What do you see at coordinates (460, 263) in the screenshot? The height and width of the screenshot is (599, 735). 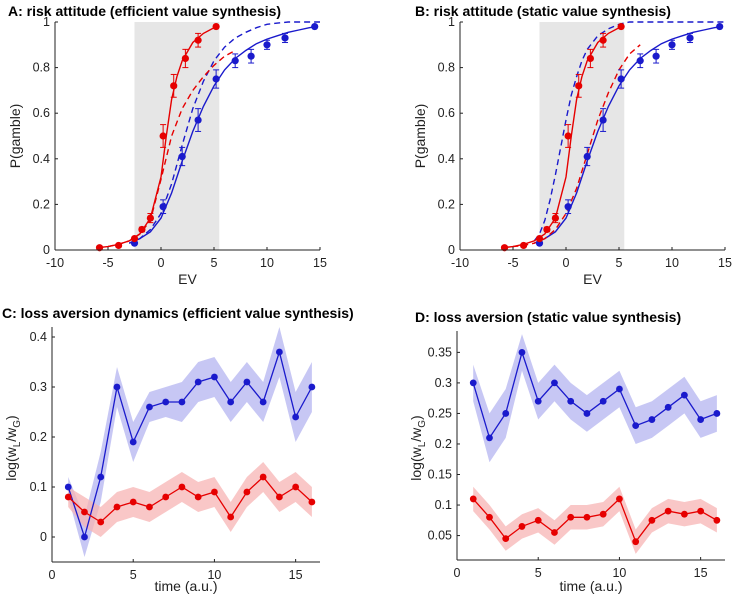 I see `panel-b-x-tick-label: -10` at bounding box center [460, 263].